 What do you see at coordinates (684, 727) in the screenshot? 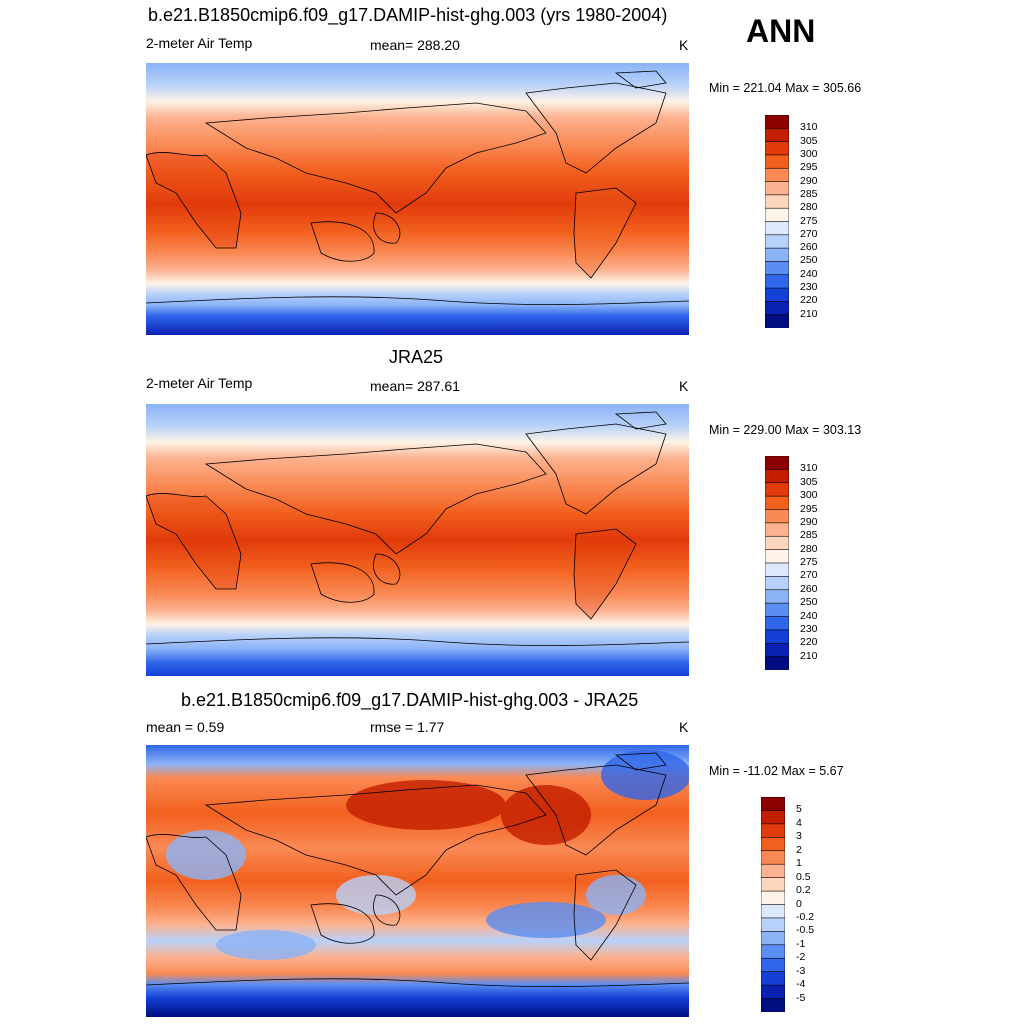
I see `panel3-unit-label: K` at bounding box center [684, 727].